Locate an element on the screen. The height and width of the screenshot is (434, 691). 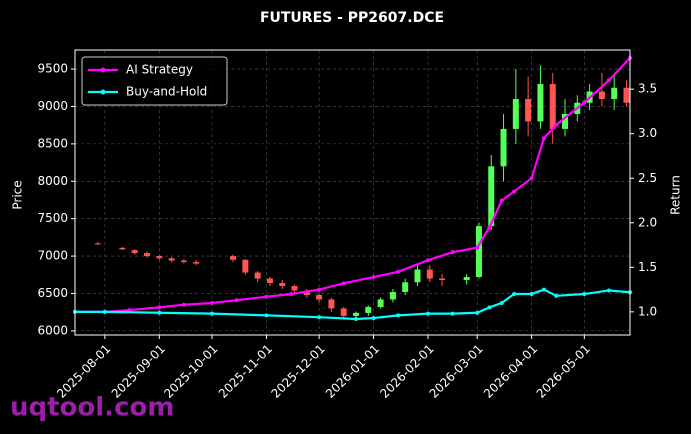
series-line is located at coordinates (353, 304).